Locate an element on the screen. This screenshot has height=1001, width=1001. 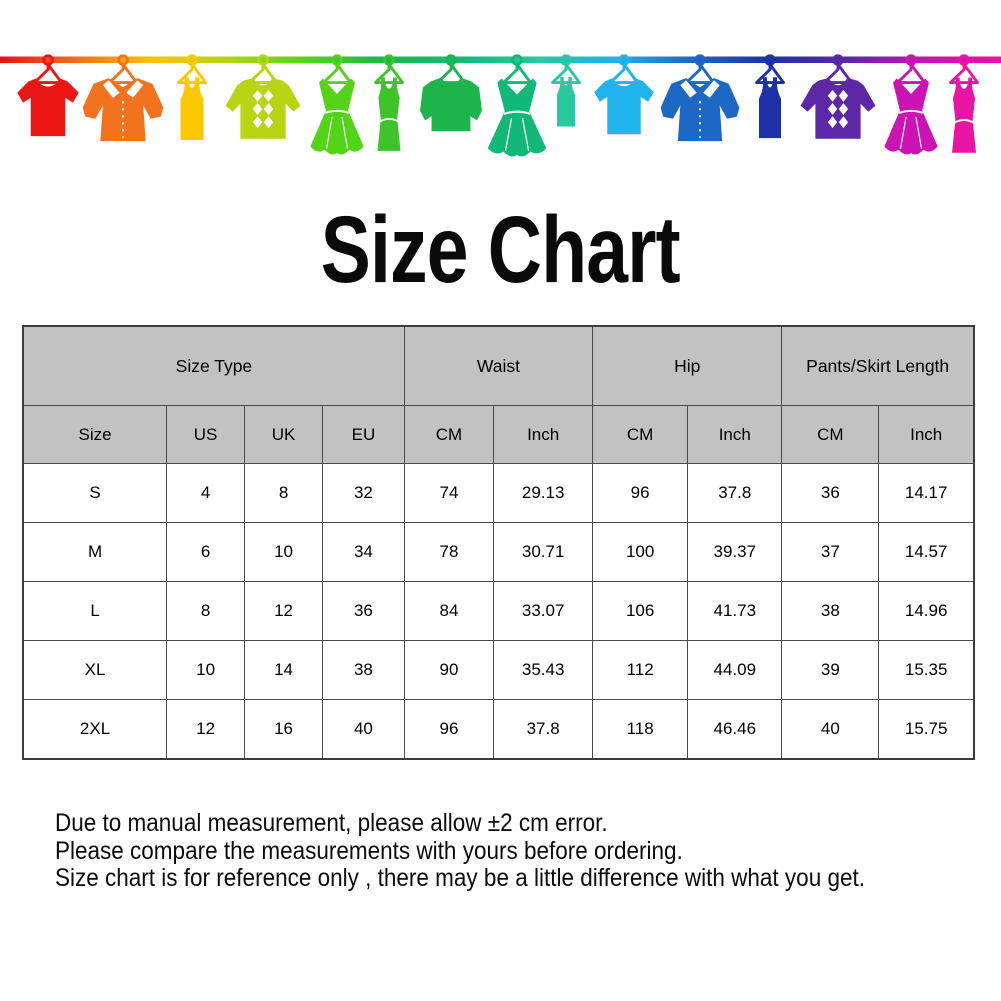
table-cell: 33.07 is located at coordinates (543, 611).